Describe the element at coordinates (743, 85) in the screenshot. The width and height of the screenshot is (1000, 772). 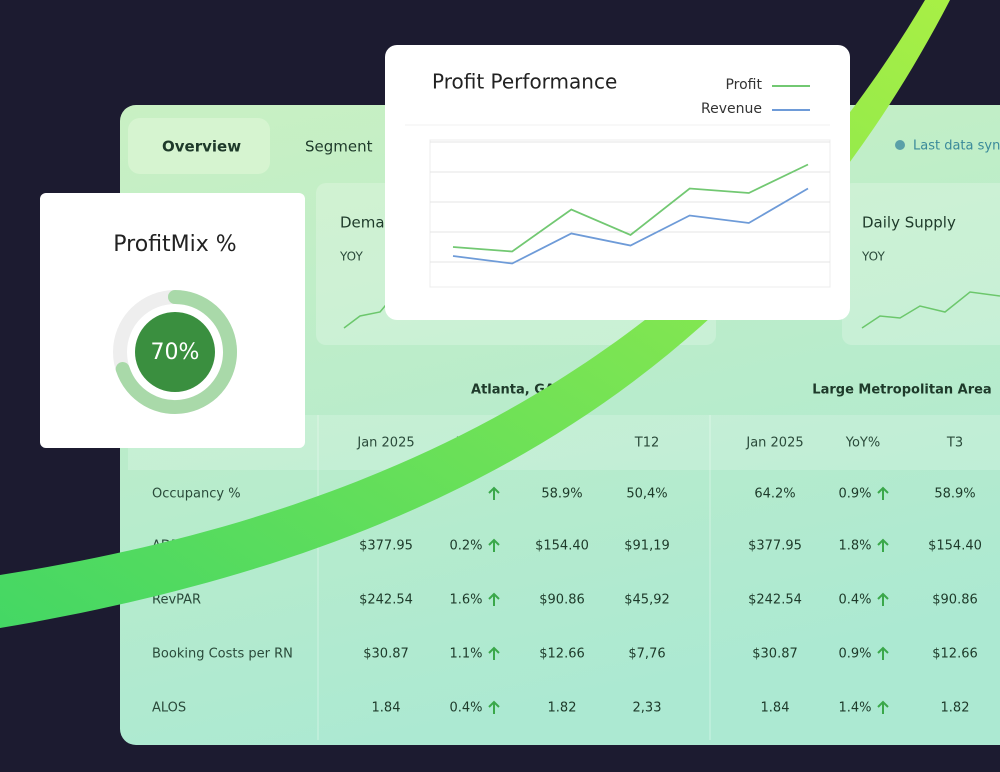
I see `legend-label: Profit` at that location.